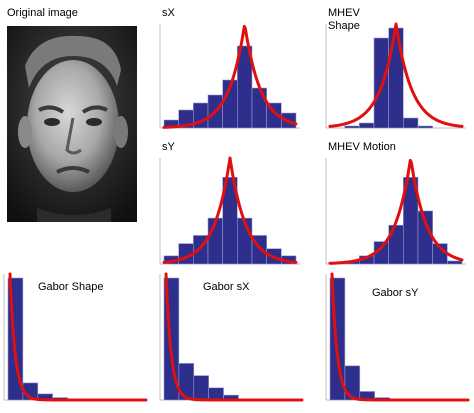 The width and height of the screenshot is (474, 413). I want to click on chart-mhev-motion, so click(395, 211).